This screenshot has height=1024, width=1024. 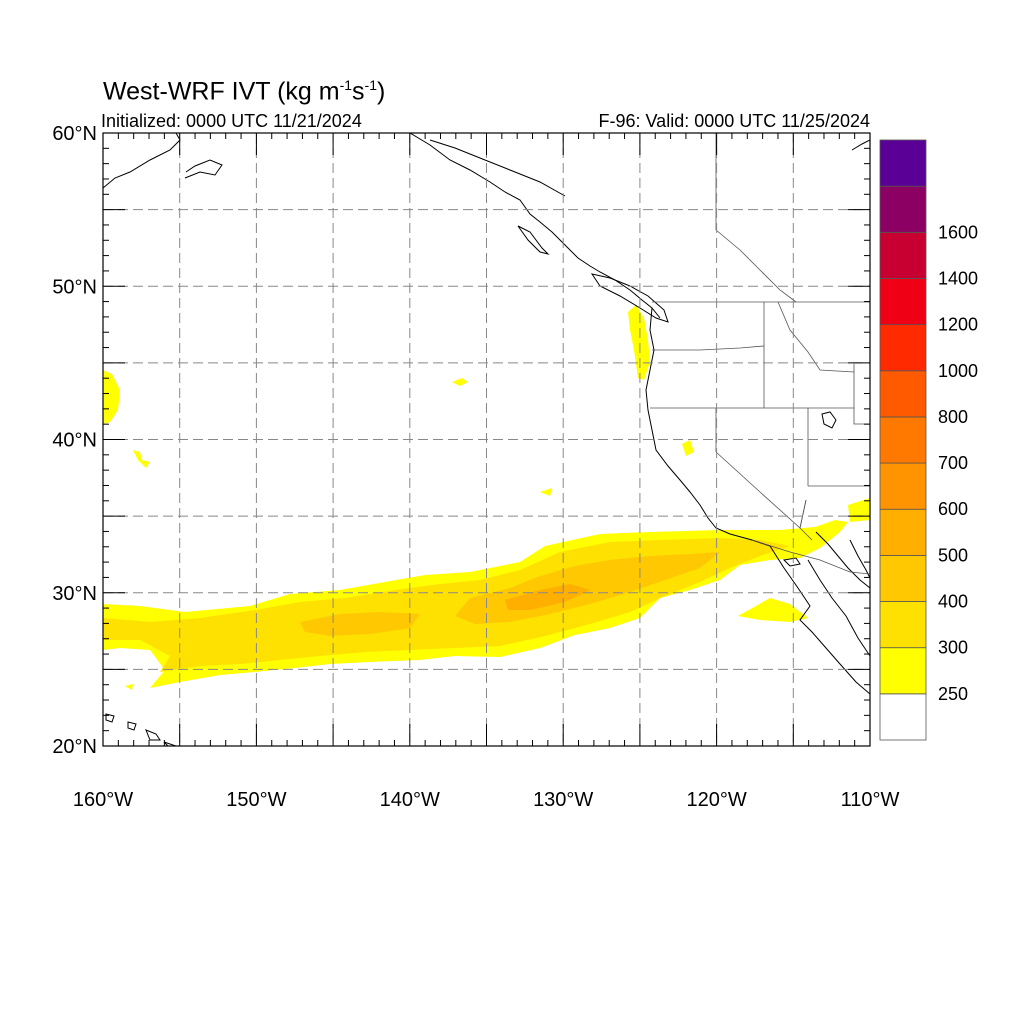 I want to click on colorbar-label: 800, so click(x=953, y=417).